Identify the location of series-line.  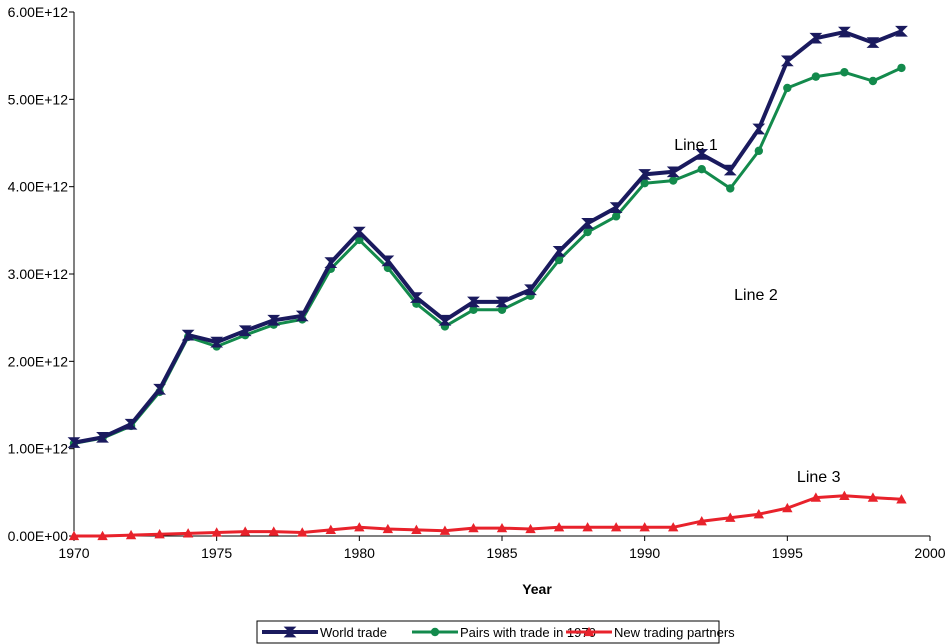
(488, 516).